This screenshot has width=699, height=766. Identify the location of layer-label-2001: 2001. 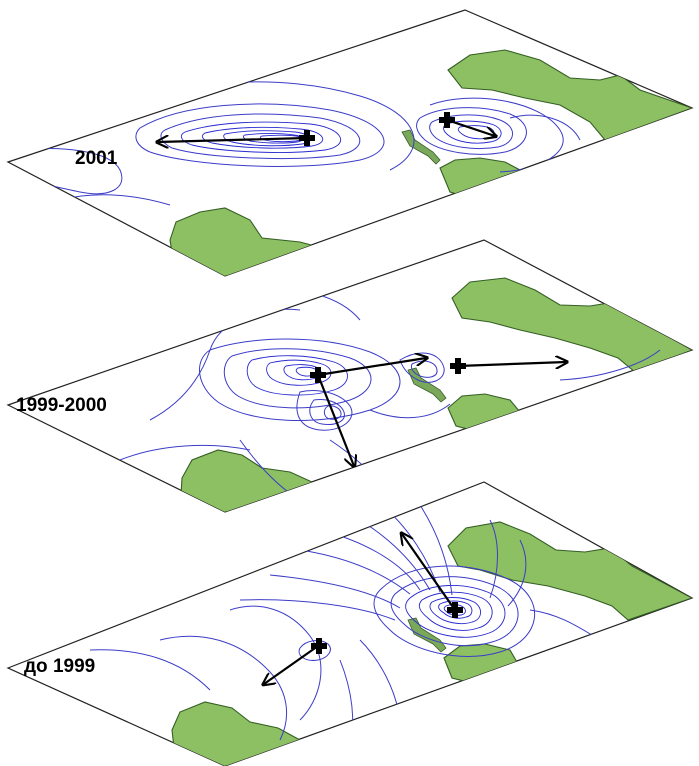
(96, 158).